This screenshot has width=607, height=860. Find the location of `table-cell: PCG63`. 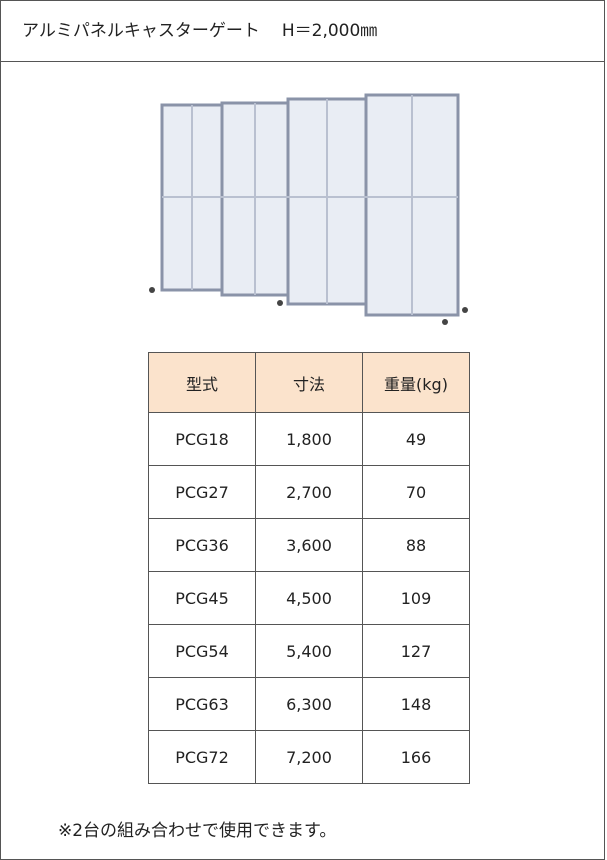

table-cell: PCG63 is located at coordinates (202, 704).